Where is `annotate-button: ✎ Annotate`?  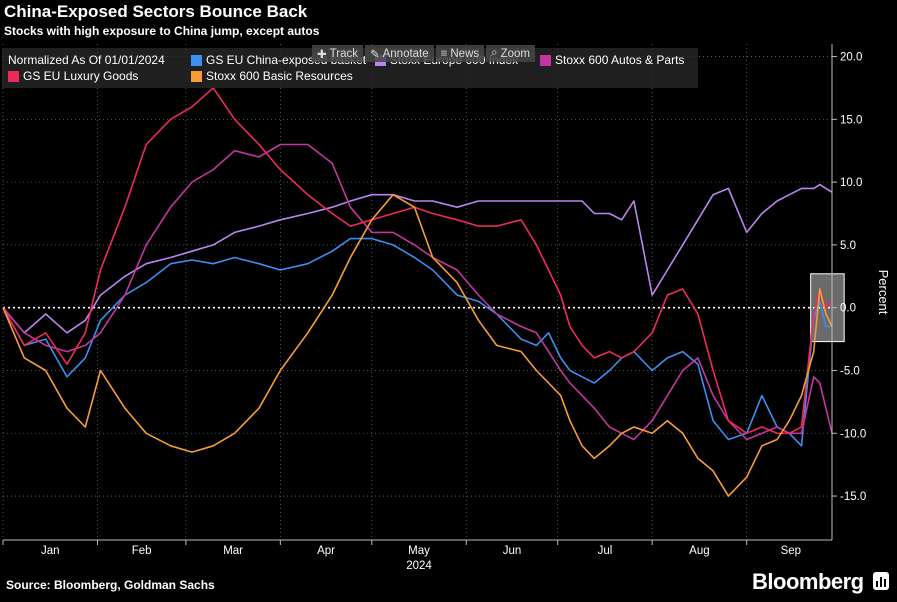
annotate-button: ✎ Annotate is located at coordinates (399, 53).